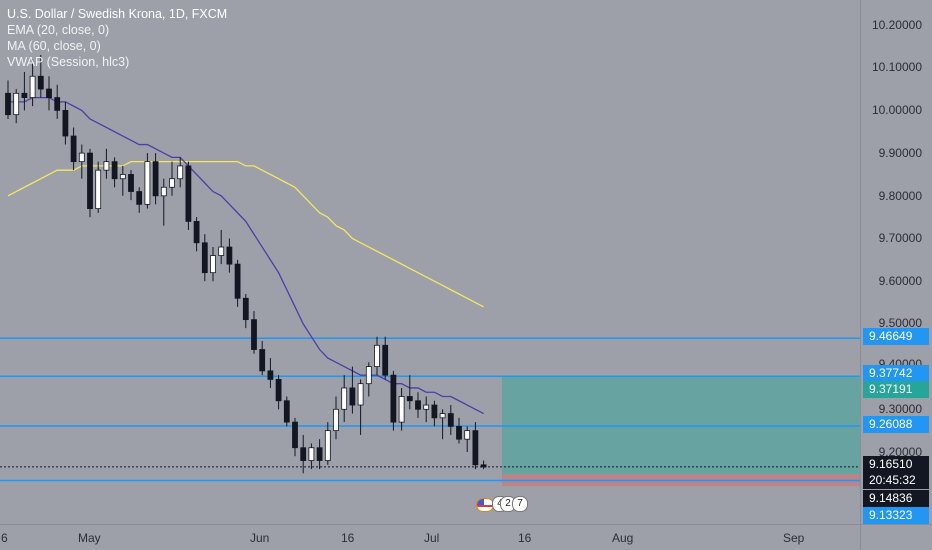  I want to click on vwap-legend: VWAP (Session, hlc3), so click(68, 62).